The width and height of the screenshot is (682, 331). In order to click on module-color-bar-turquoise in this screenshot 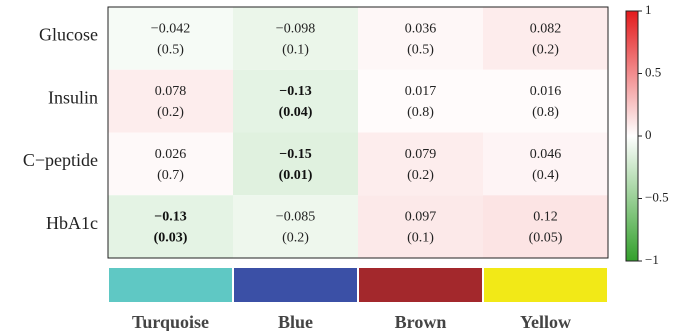, I will do `click(170, 285)`.